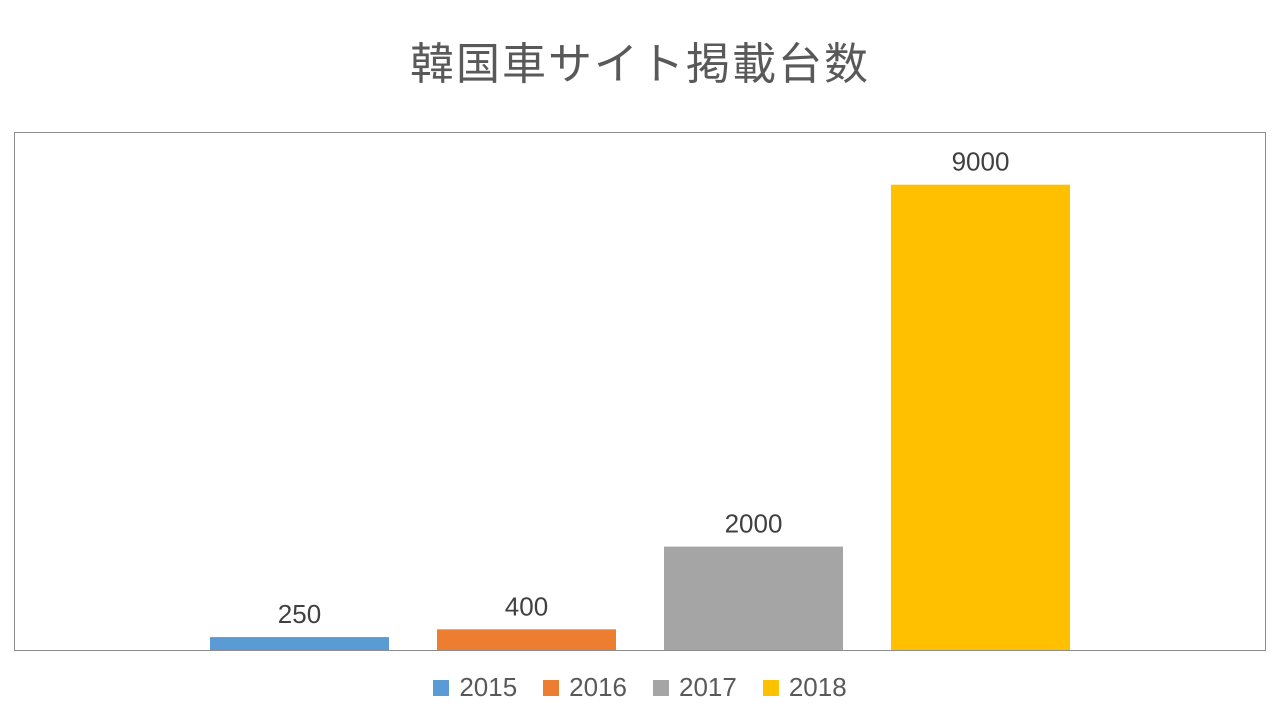 The width and height of the screenshot is (1280, 720). I want to click on legend-item-2017: 2017, so click(695, 687).